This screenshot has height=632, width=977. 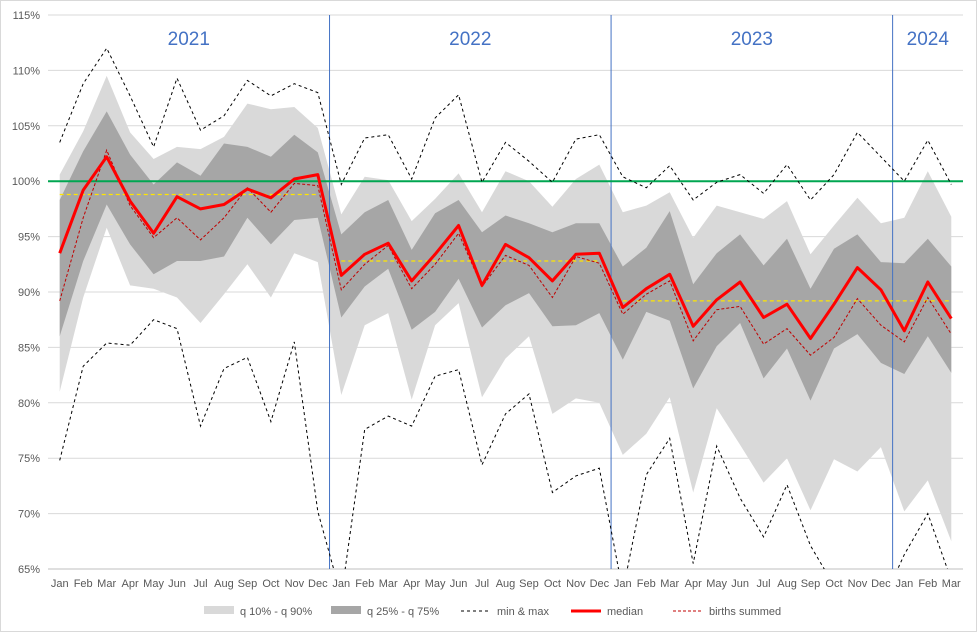 What do you see at coordinates (470, 39) in the screenshot?
I see `year-label: 2022` at bounding box center [470, 39].